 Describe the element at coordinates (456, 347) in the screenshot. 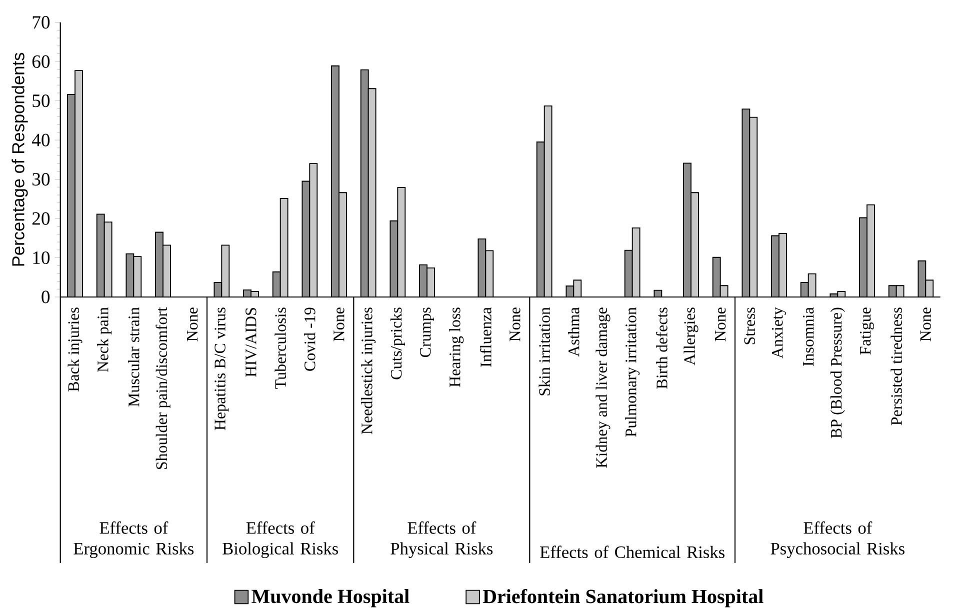

I see `x-tick-label: Hearing loss` at that location.